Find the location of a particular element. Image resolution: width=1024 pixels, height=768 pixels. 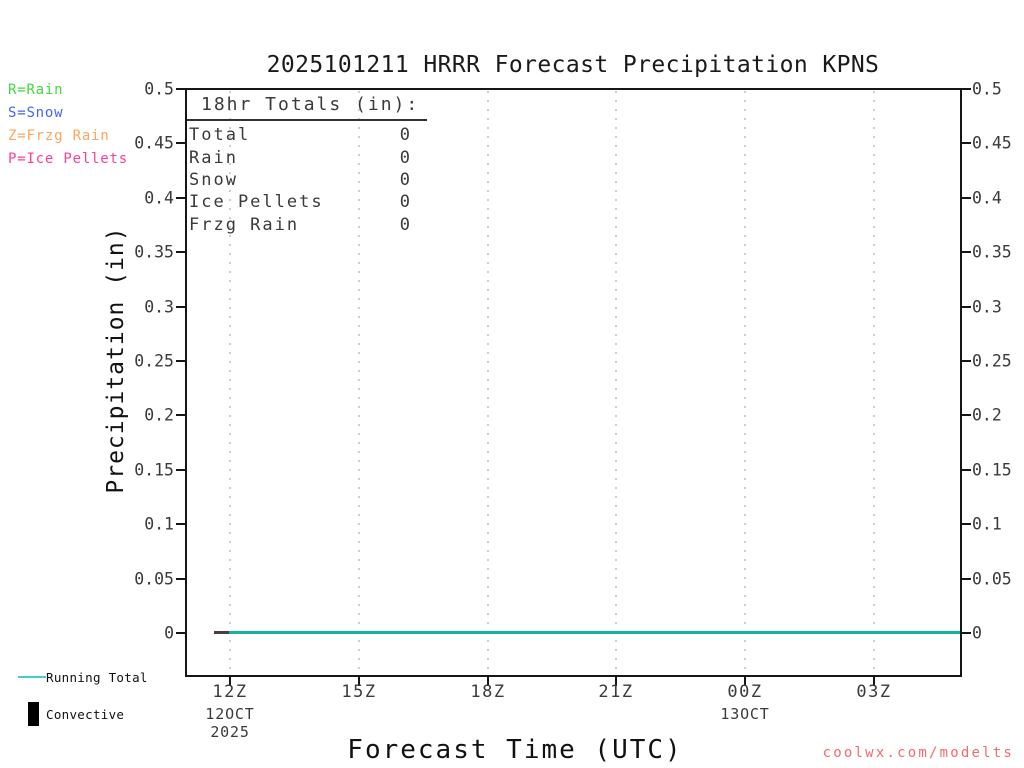

y-tick-label-right: 0.4 is located at coordinates (987, 198).